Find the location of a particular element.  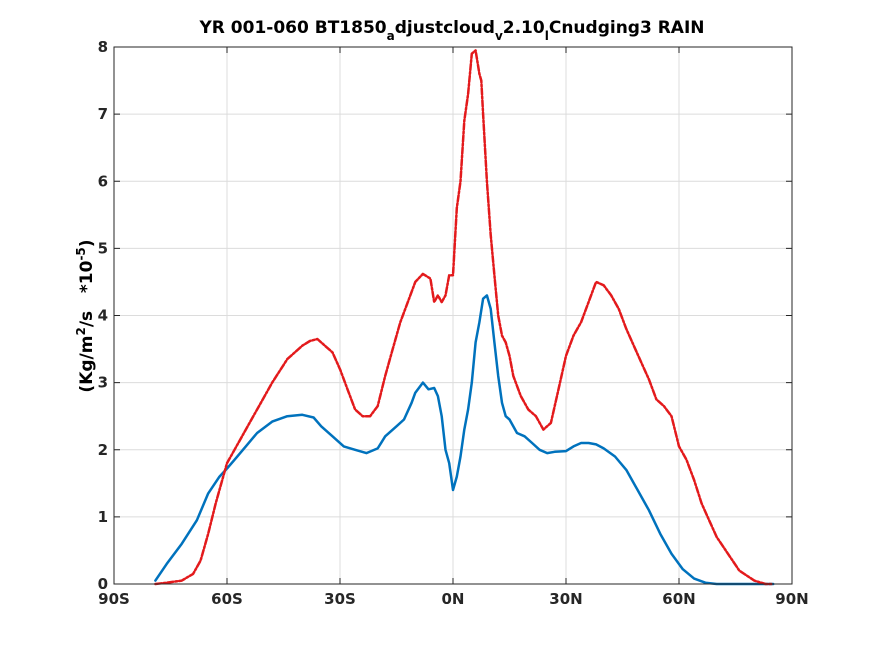

ylabel-pre: (Kg/m is located at coordinates (87, 364).